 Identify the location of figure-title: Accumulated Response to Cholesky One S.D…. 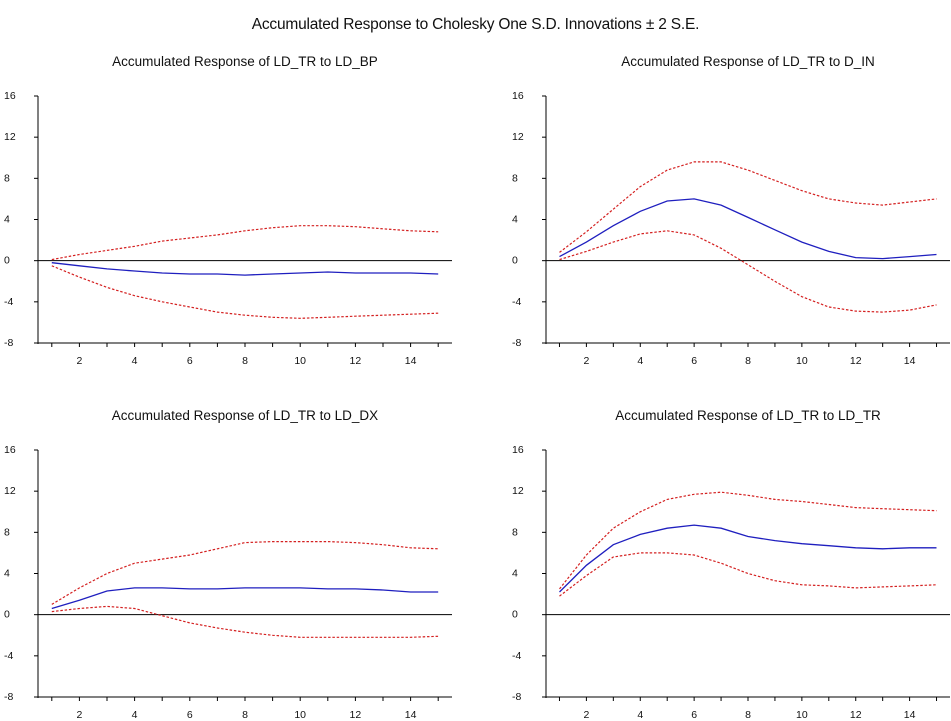
(475, 24).